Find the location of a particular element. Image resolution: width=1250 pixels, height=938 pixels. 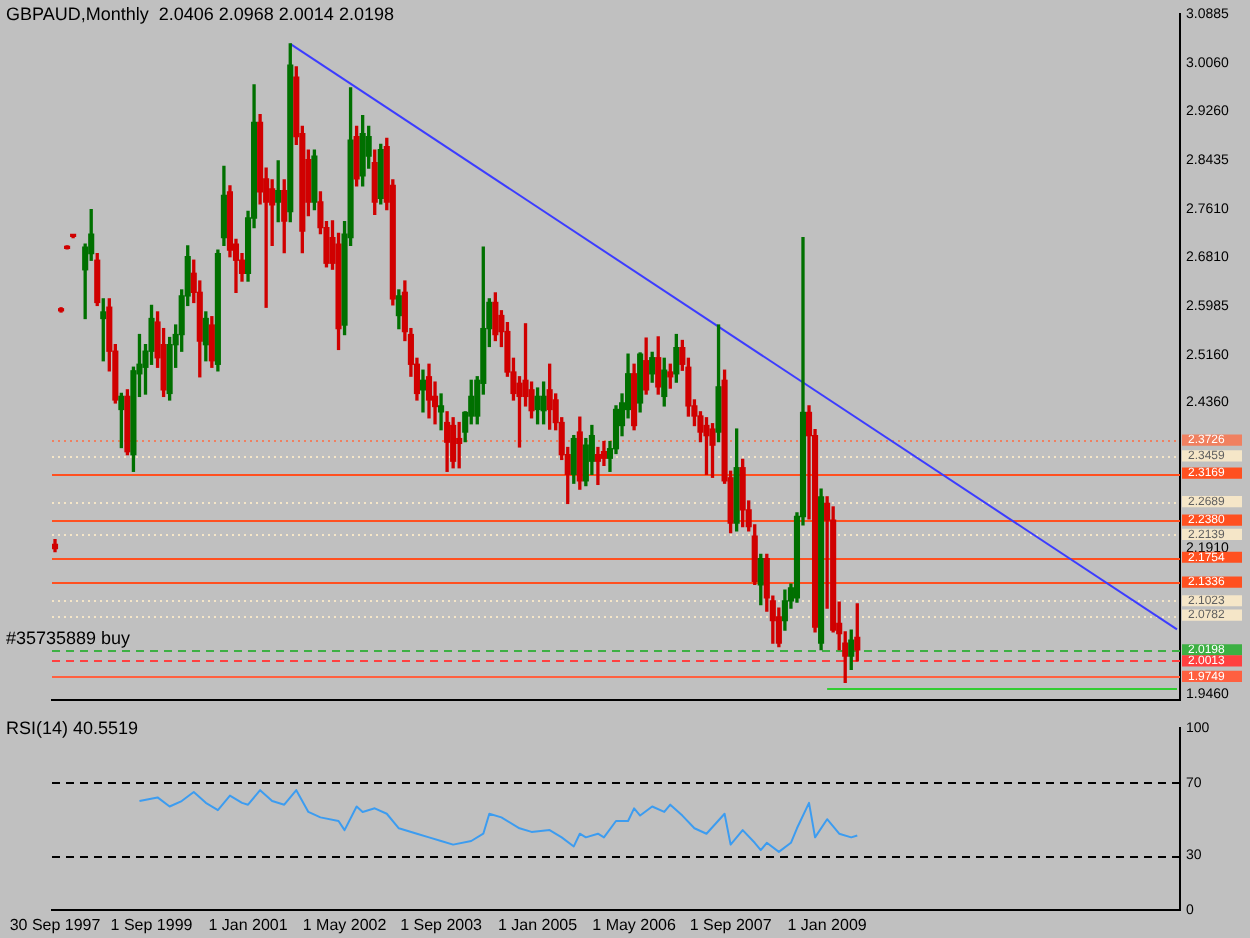

x-tick-label: 1 Jan 2009 is located at coordinates (827, 925).